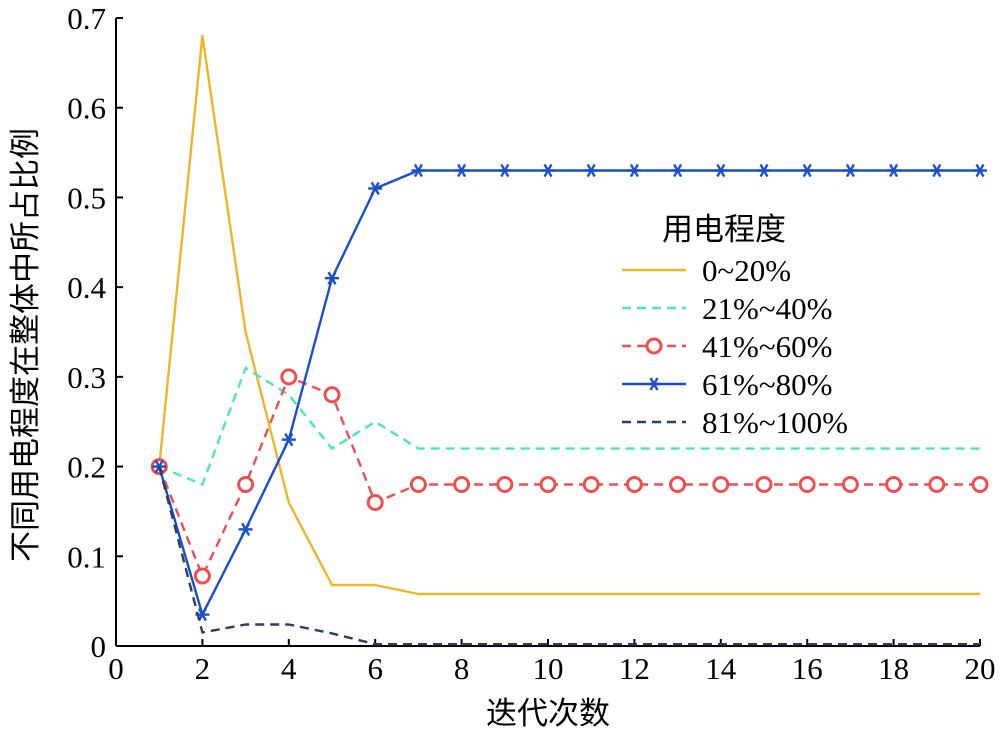  Describe the element at coordinates (893, 668) in the screenshot. I see `x-tick-label: 18` at that location.